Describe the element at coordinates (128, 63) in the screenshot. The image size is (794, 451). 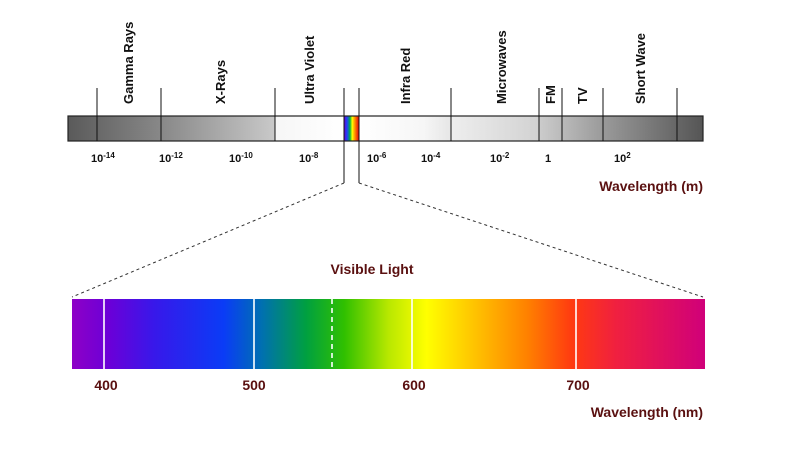
I see `band-label-gamma-rays: Gamma Rays` at that location.